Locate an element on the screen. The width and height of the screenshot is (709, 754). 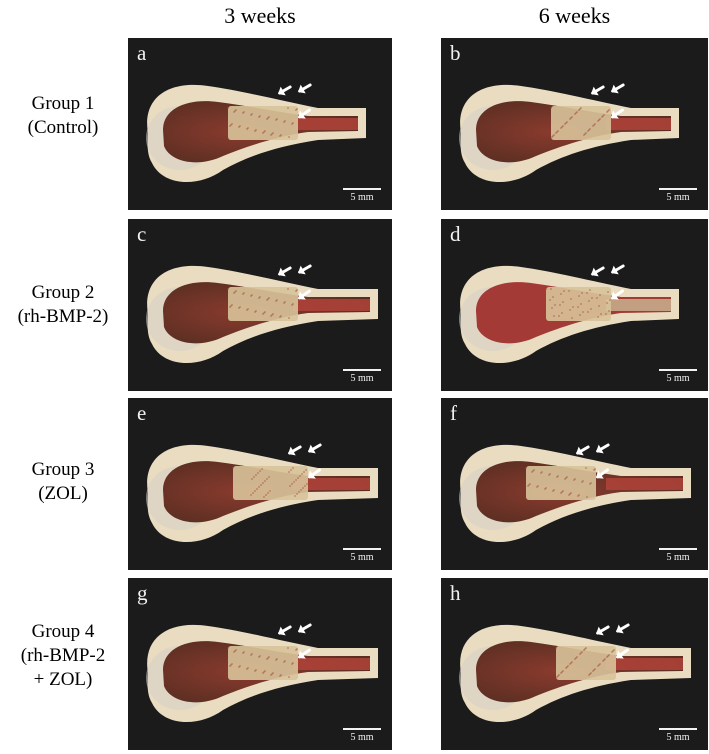
photo-panel-c: c 5 mm is located at coordinates (260, 305).